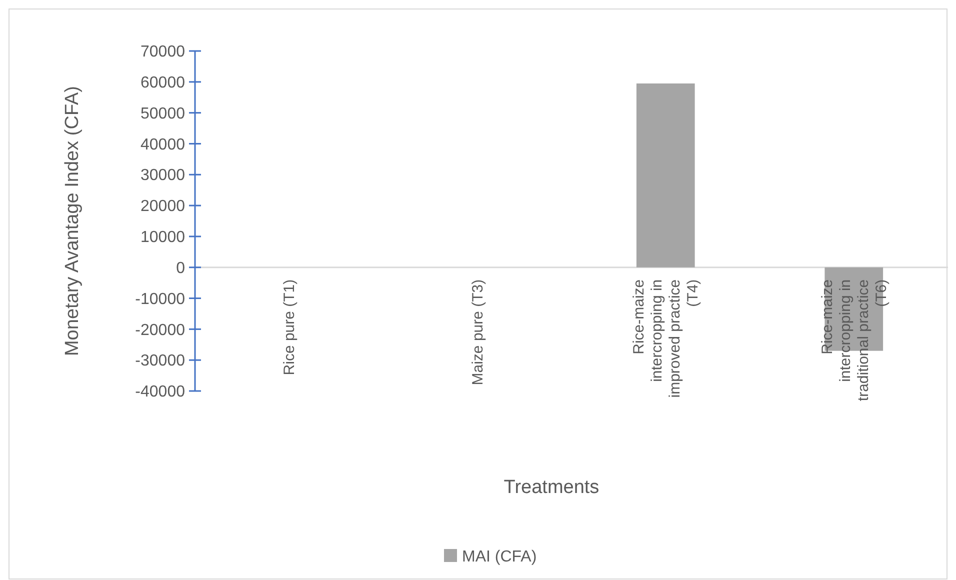  I want to click on y-tick-label: -20000, so click(160, 330).